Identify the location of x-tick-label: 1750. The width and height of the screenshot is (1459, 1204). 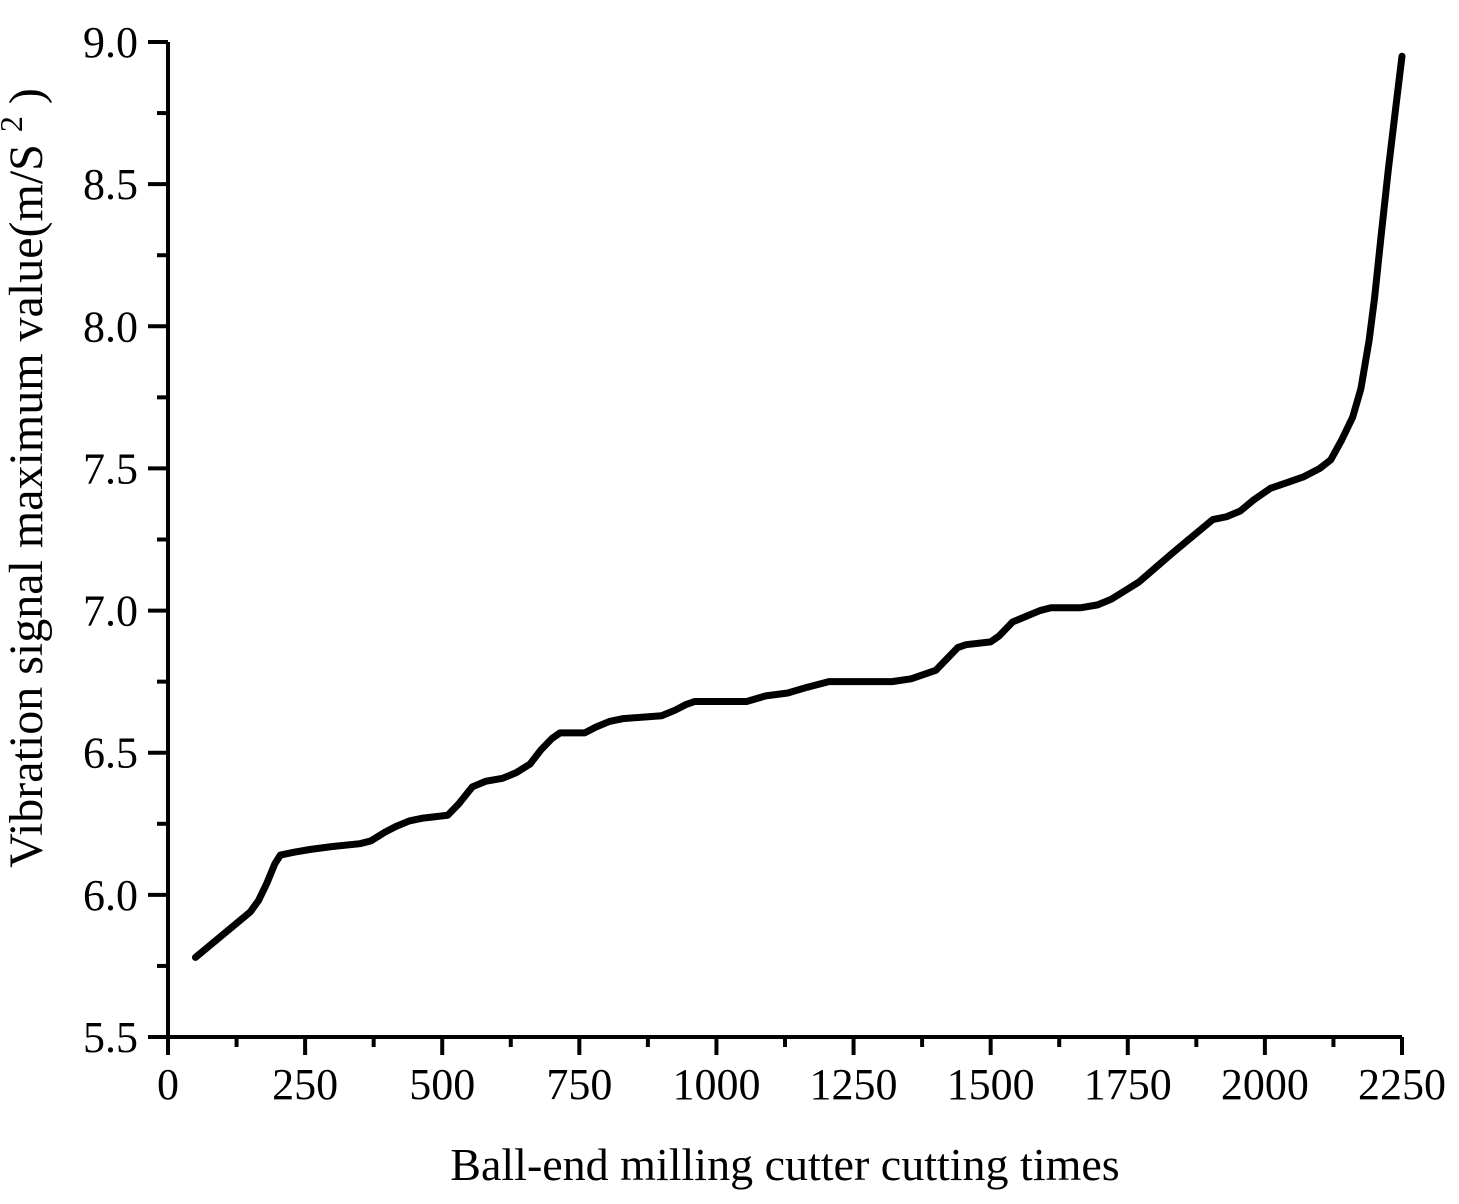
(1128, 1084).